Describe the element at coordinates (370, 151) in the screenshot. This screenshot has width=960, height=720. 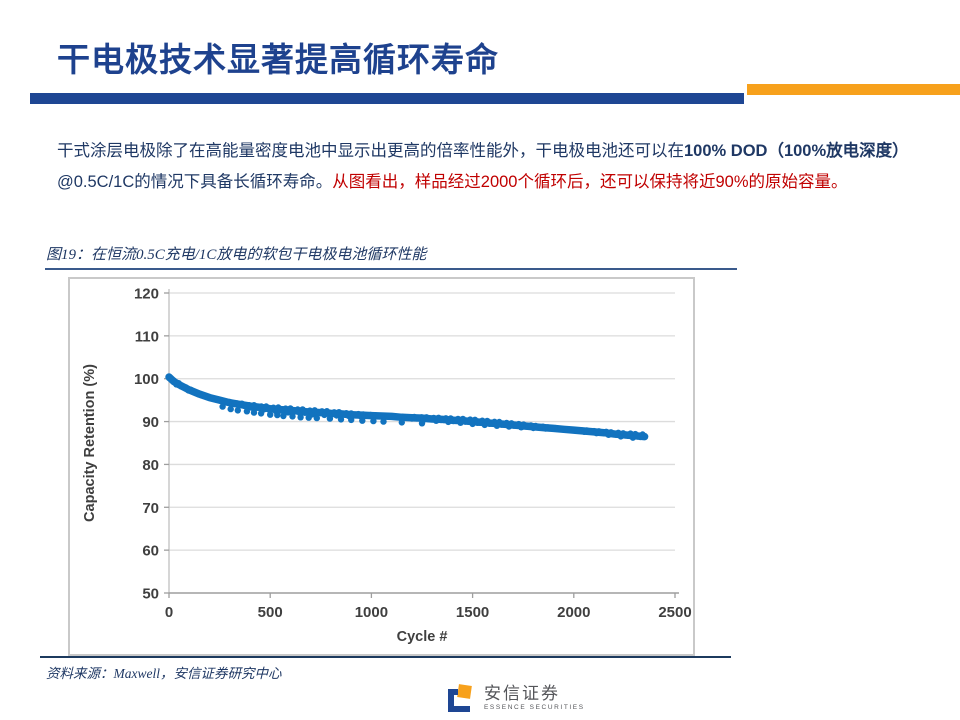
I see `body-text-normal: 干式涂层电极除了在高能量密度电池中显示出更高的倍率性能外，干电极电池还可以在` at that location.